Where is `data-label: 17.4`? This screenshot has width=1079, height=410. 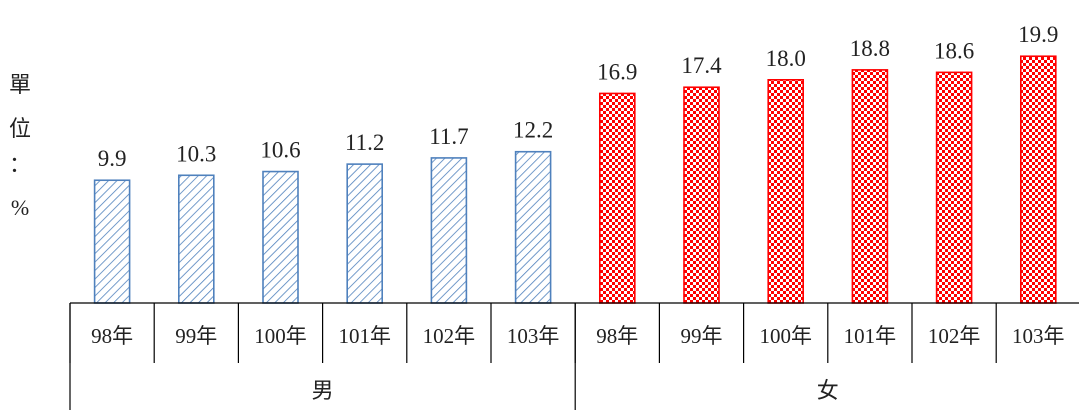 data-label: 17.4 is located at coordinates (701, 65).